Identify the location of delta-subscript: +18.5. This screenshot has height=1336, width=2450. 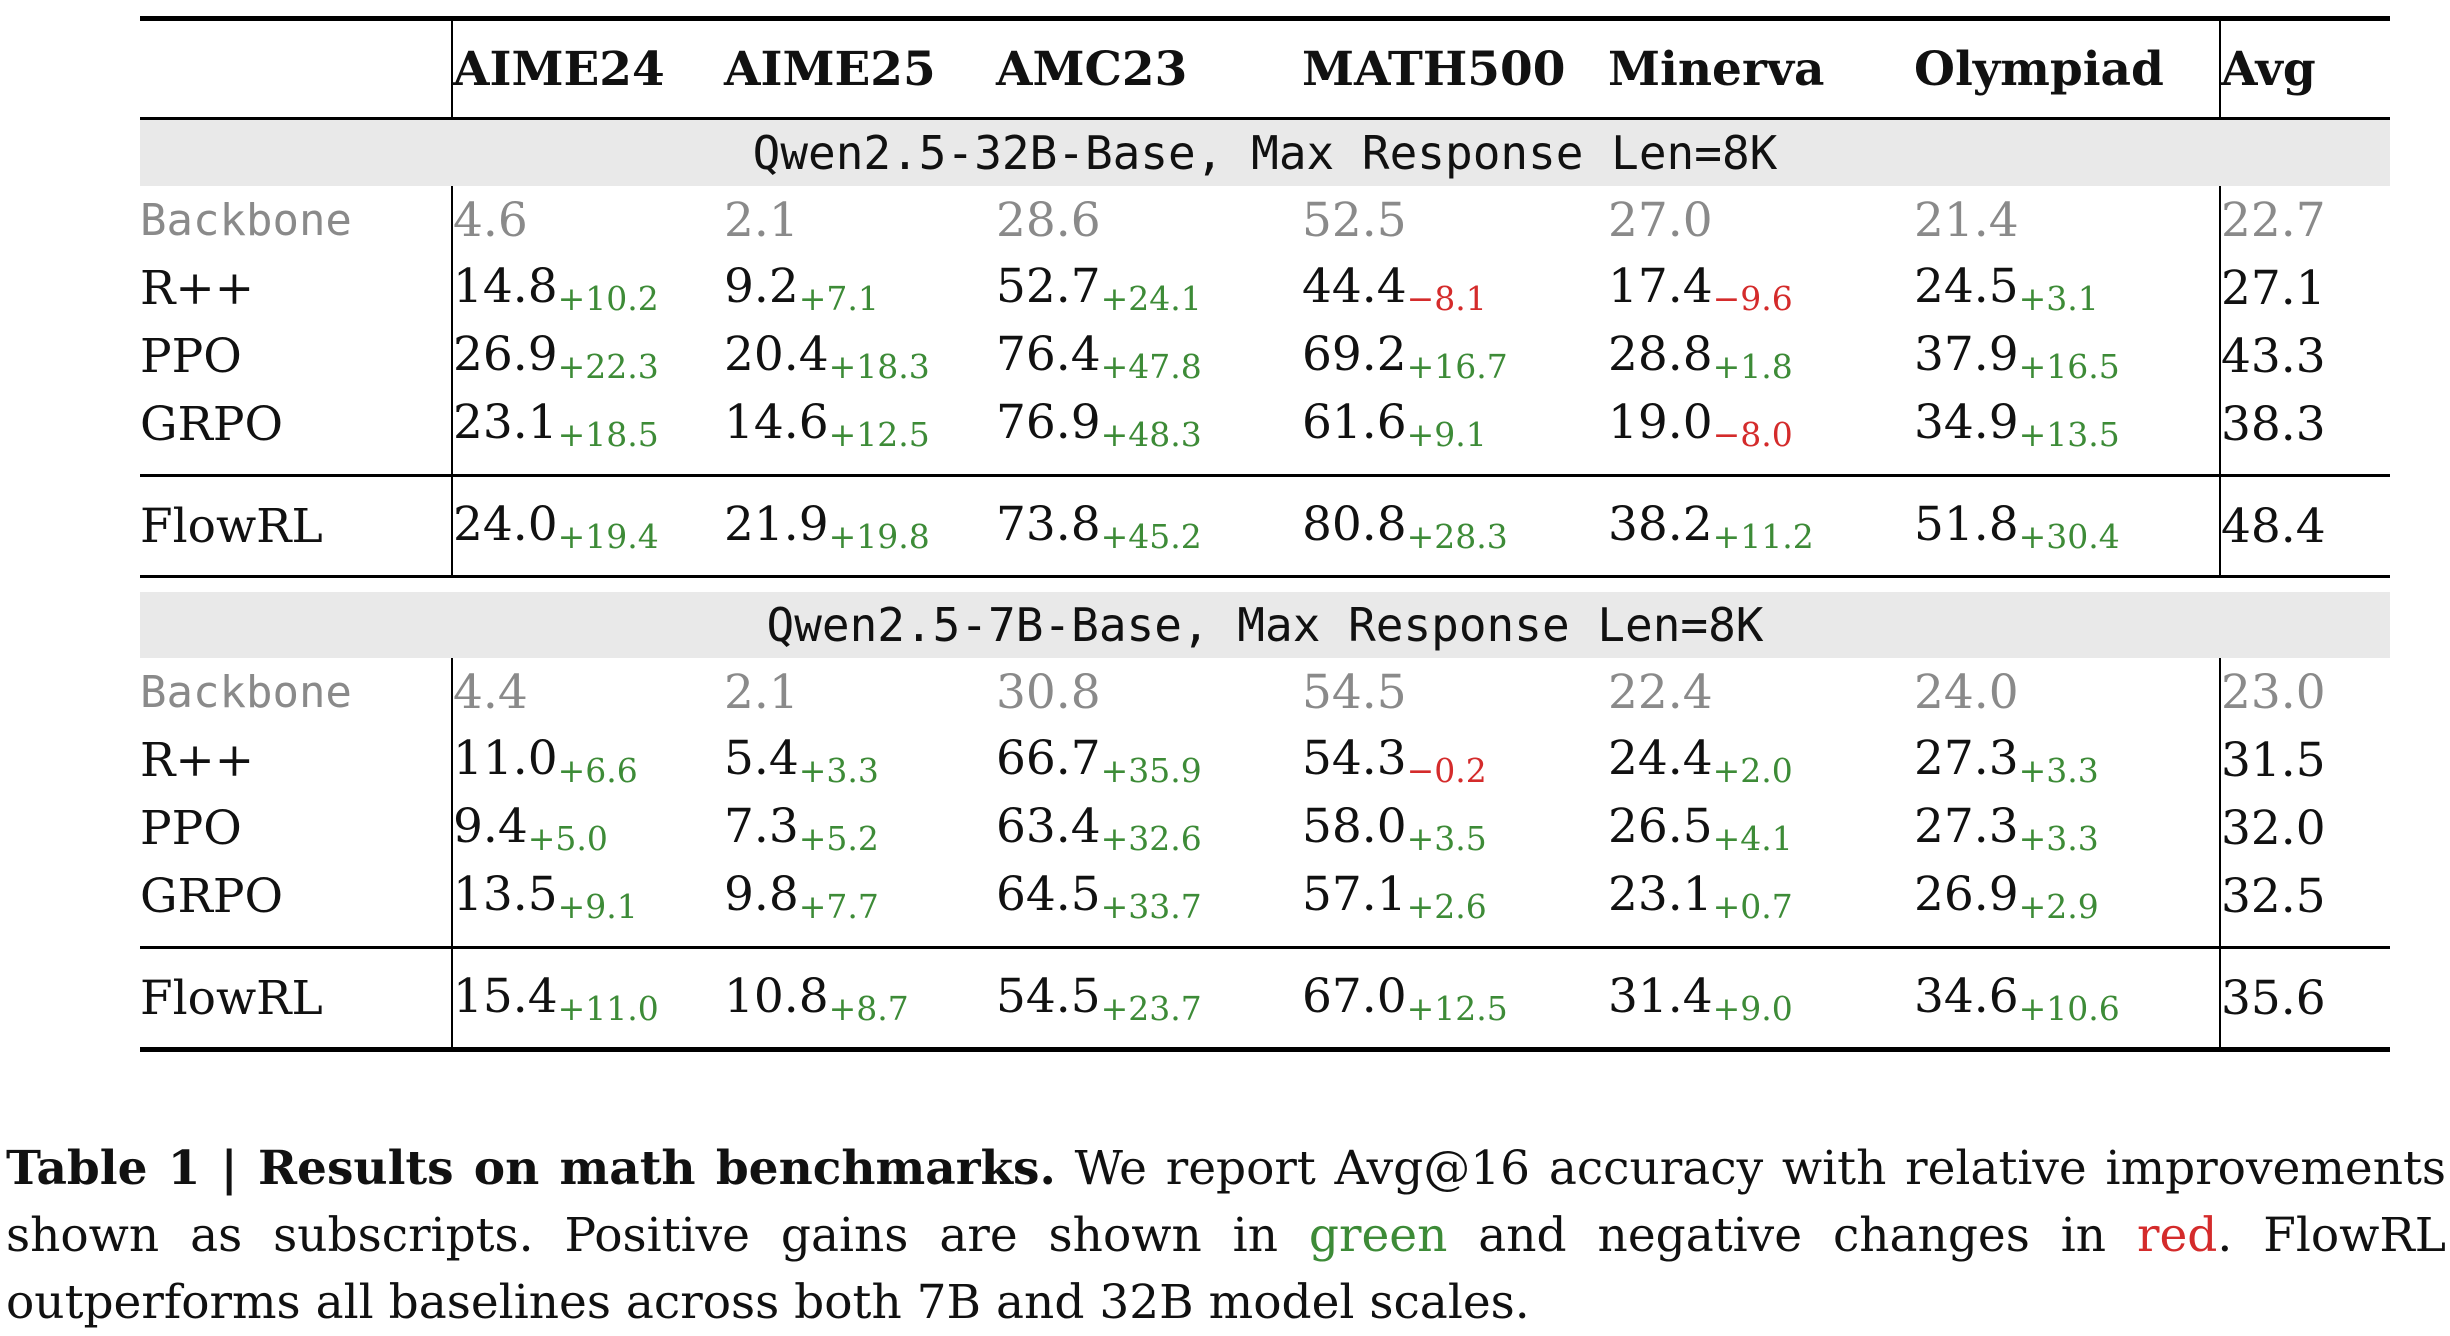
(608, 434).